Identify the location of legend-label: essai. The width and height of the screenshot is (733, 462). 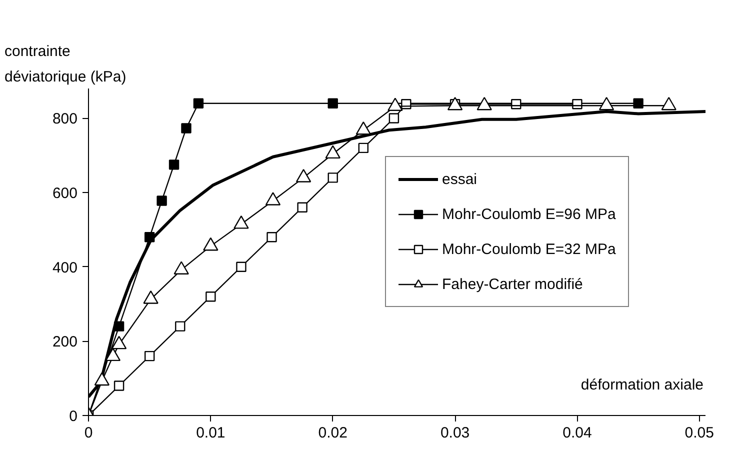
(460, 179).